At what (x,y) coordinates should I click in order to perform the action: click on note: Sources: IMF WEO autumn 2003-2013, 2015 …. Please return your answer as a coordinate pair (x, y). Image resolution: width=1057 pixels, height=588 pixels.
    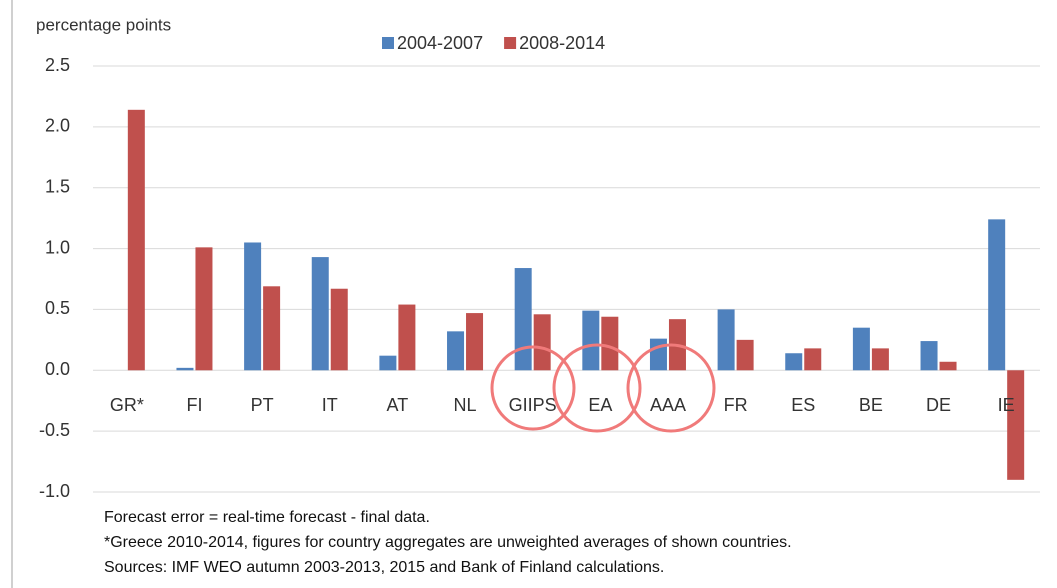
    Looking at the image, I should click on (384, 567).